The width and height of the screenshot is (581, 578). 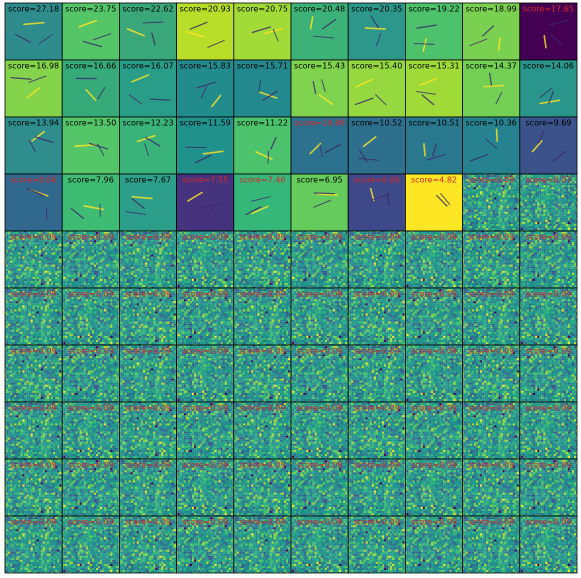 I want to click on image-tile: score=15.71, so click(x=262, y=88).